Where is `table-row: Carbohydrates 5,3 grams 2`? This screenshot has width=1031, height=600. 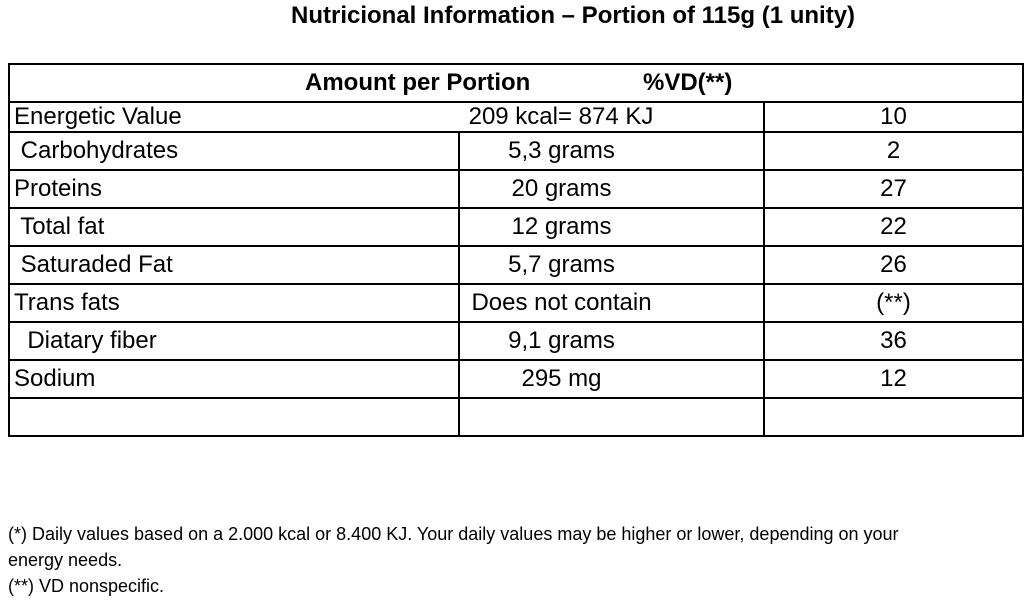
table-row: Carbohydrates 5,3 grams 2 is located at coordinates (516, 151).